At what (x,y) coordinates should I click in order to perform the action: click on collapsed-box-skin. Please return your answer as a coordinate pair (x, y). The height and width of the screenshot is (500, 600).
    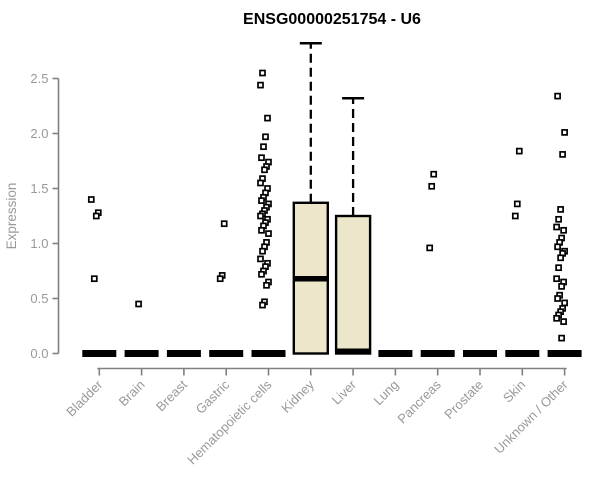
    Looking at the image, I should click on (522, 353).